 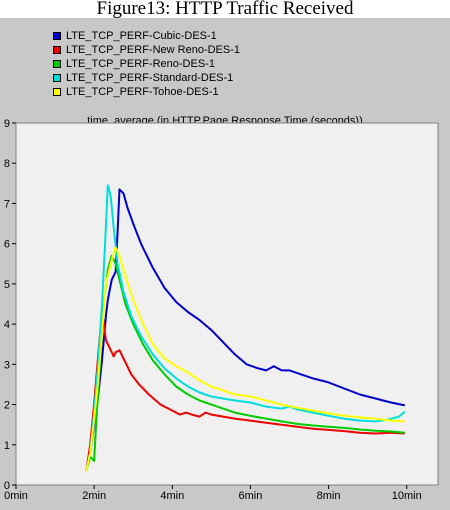 What do you see at coordinates (7, 245) in the screenshot?
I see `y-tick-label: 6` at bounding box center [7, 245].